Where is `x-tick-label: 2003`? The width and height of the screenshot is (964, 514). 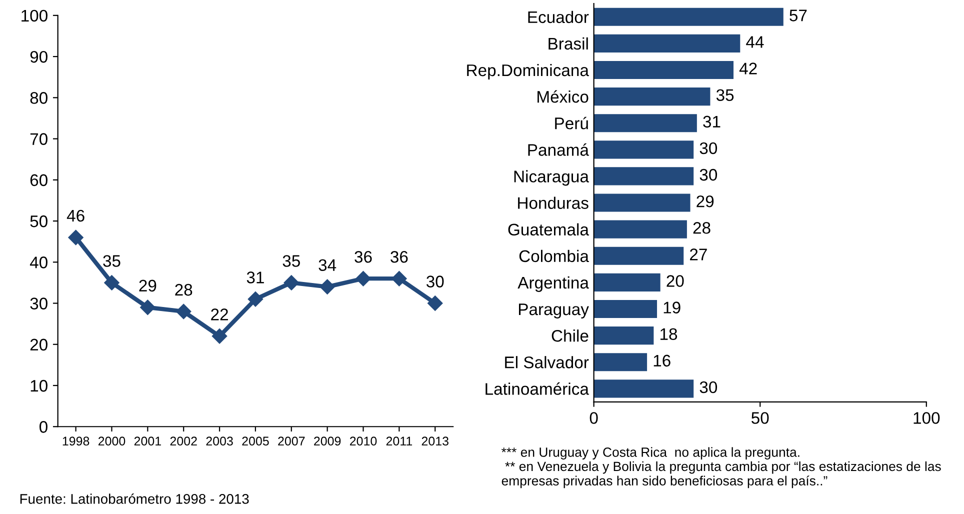
x-tick-label: 2003 is located at coordinates (219, 441).